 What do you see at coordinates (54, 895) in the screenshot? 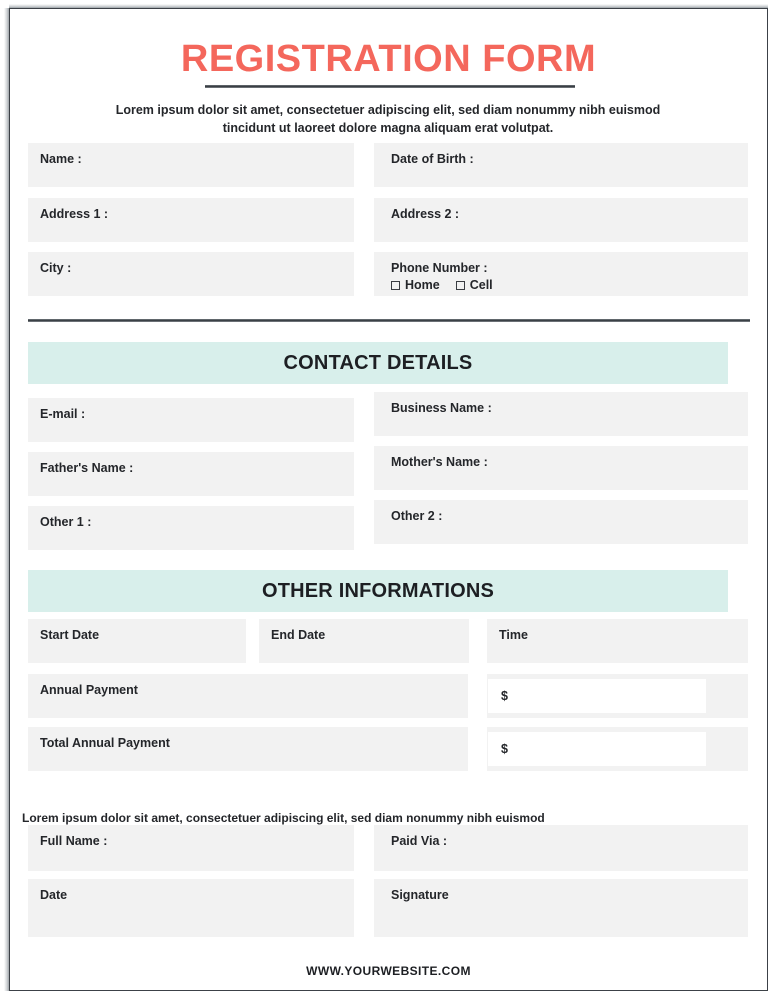
I see `field-label: Date` at bounding box center [54, 895].